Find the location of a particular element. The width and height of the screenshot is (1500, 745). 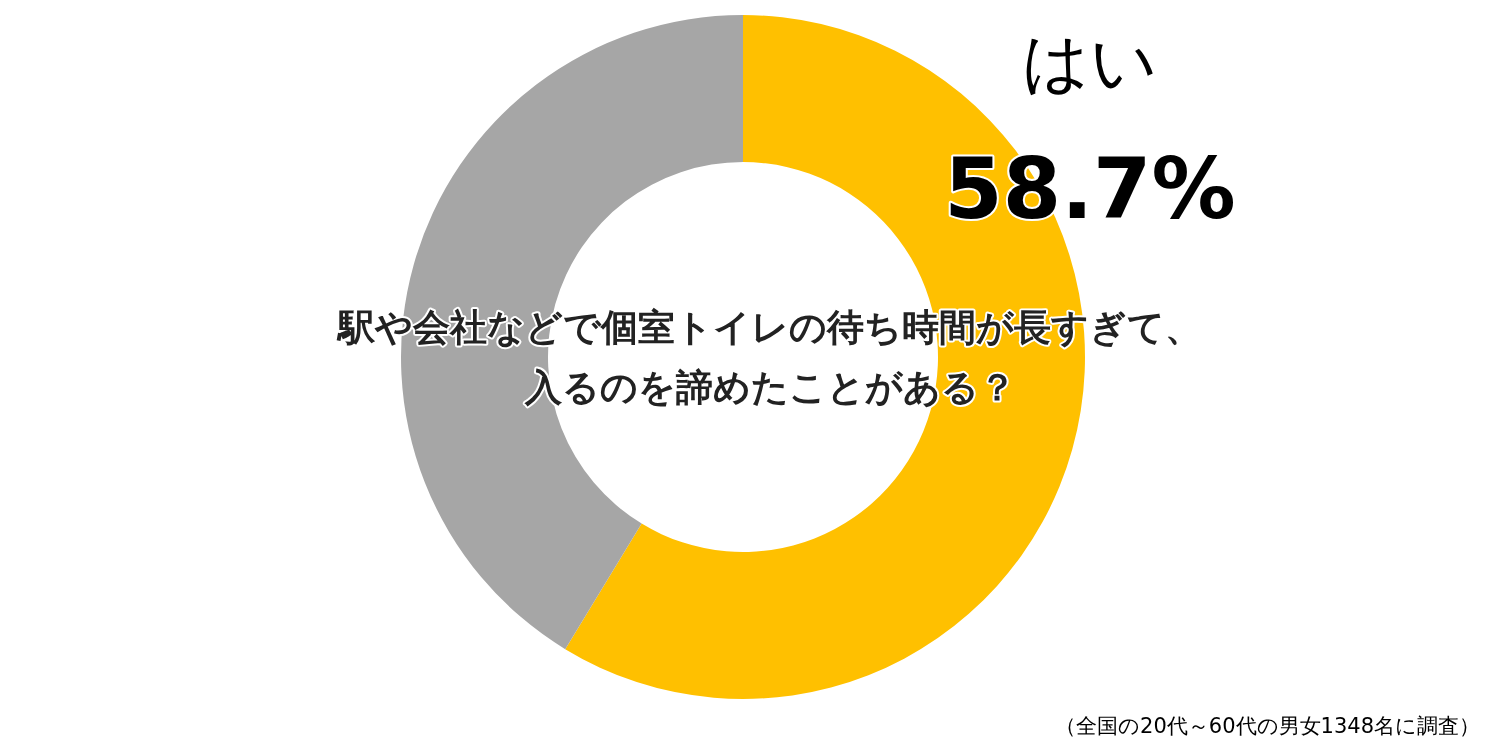

text: （全国の20代～60代の男女1348名に調査） is located at coordinates (1267, 726).